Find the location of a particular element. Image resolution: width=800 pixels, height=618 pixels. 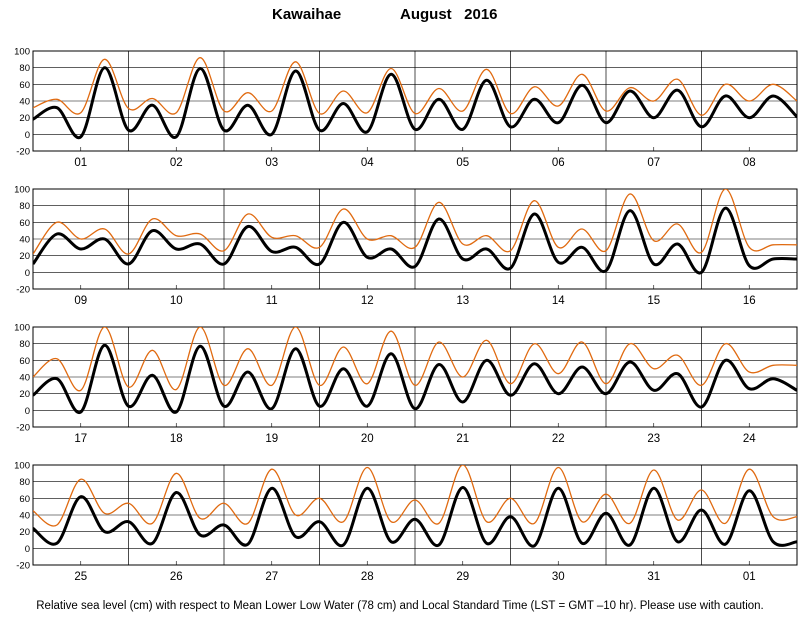

day-label: 28 is located at coordinates (367, 577).